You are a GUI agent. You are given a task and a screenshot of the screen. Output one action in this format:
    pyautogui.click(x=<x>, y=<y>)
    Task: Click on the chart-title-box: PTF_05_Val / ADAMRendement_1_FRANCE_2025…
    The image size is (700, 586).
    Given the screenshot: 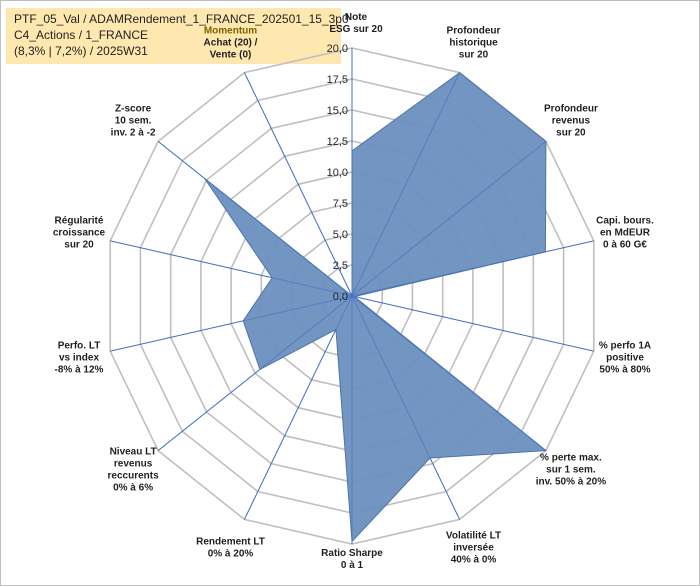 What is the action you would take?
    pyautogui.click(x=177, y=36)
    